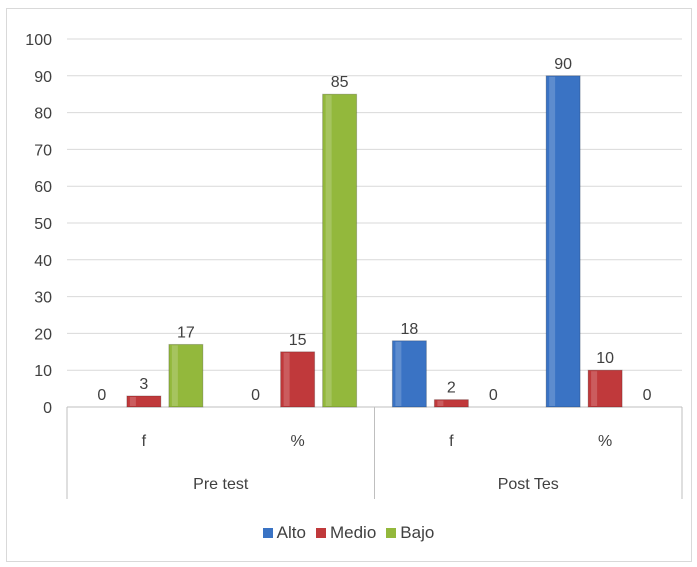 The image size is (697, 567). I want to click on legend-item-alto: Alto, so click(284, 533).